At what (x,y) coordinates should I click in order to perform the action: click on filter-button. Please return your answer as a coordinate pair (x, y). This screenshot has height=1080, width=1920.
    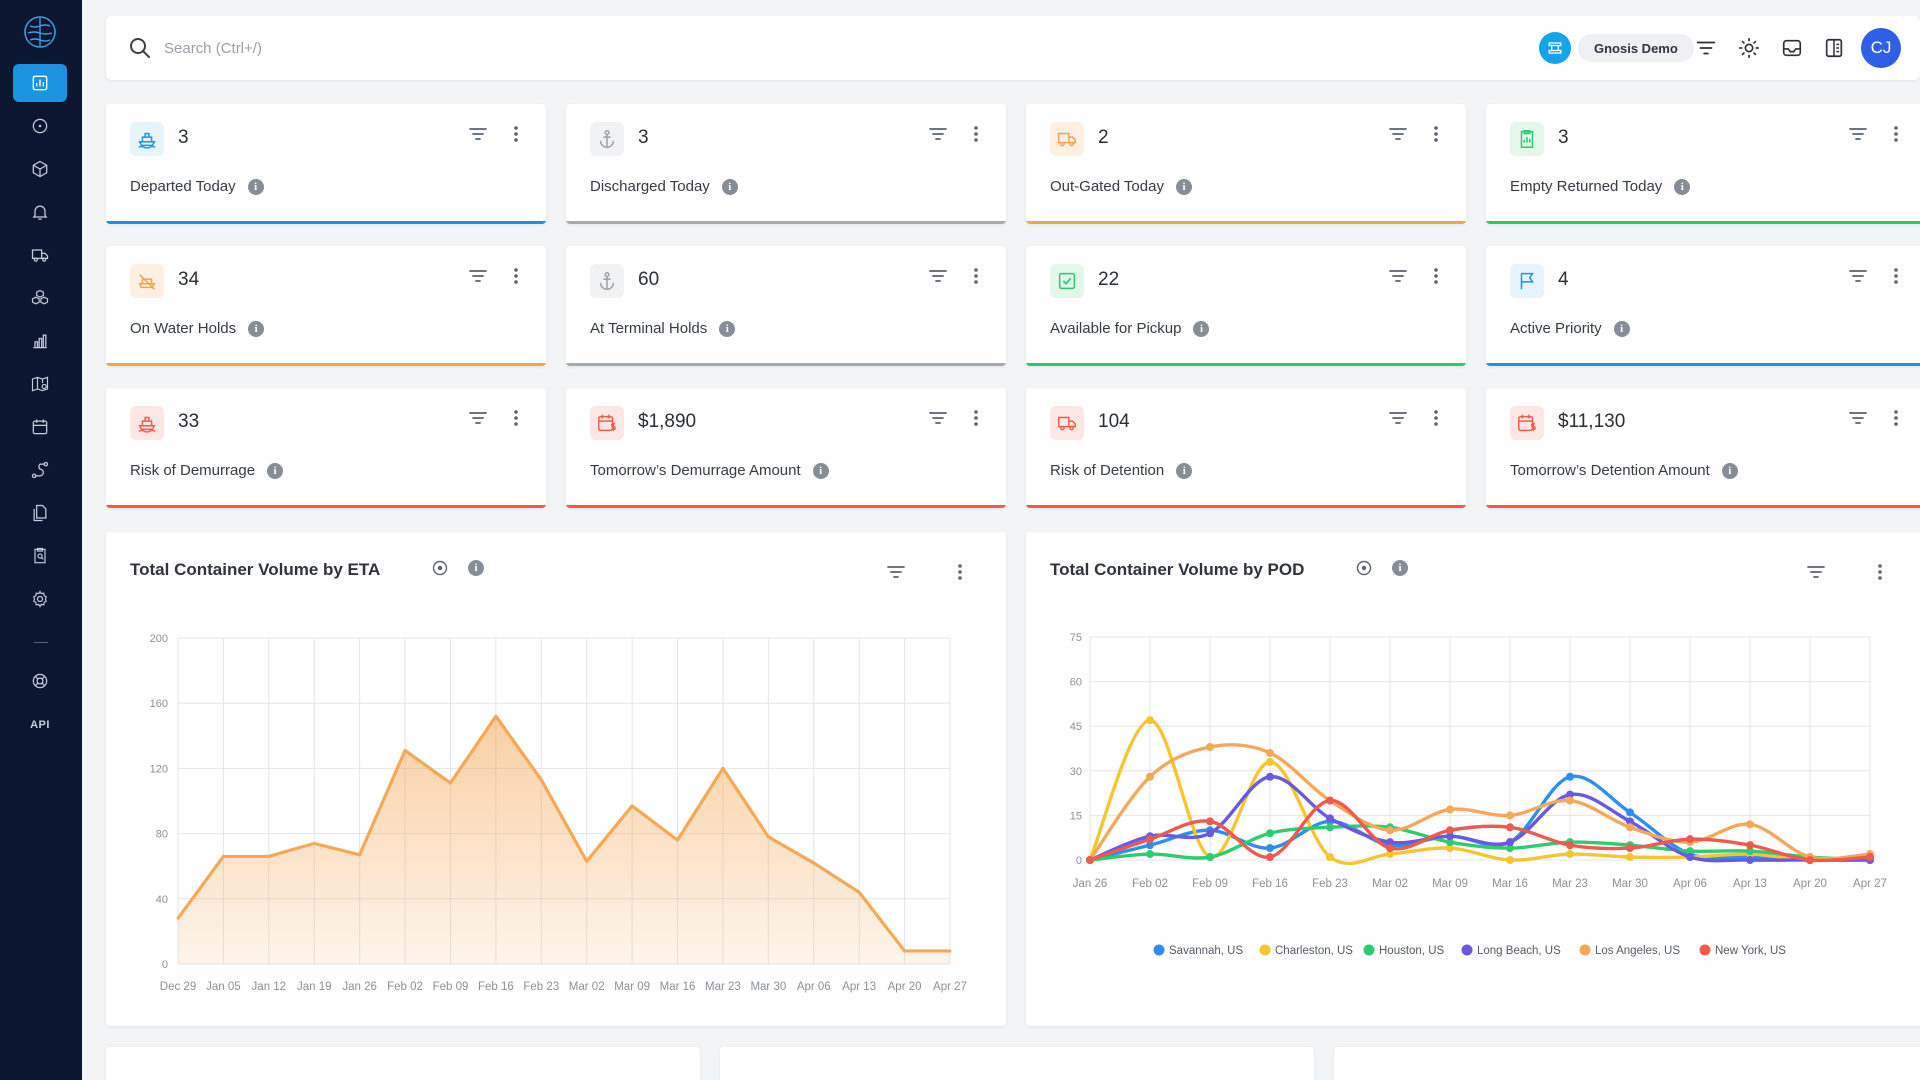
    Looking at the image, I should click on (1706, 48).